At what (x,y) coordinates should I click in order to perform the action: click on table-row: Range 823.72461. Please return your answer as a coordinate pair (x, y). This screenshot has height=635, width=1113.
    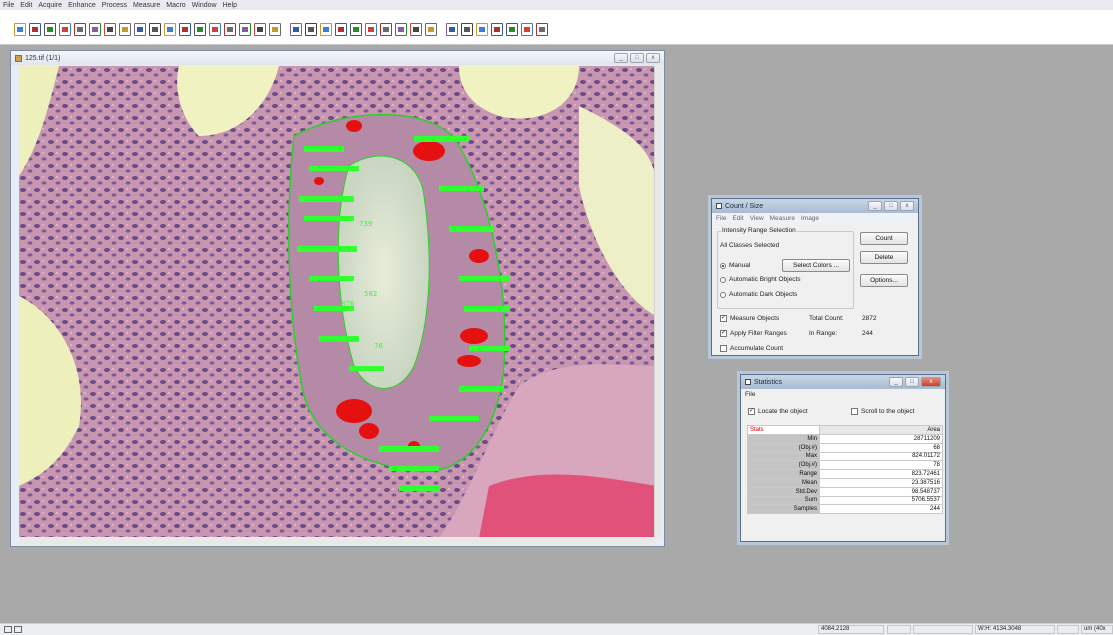
    Looking at the image, I should click on (845, 474).